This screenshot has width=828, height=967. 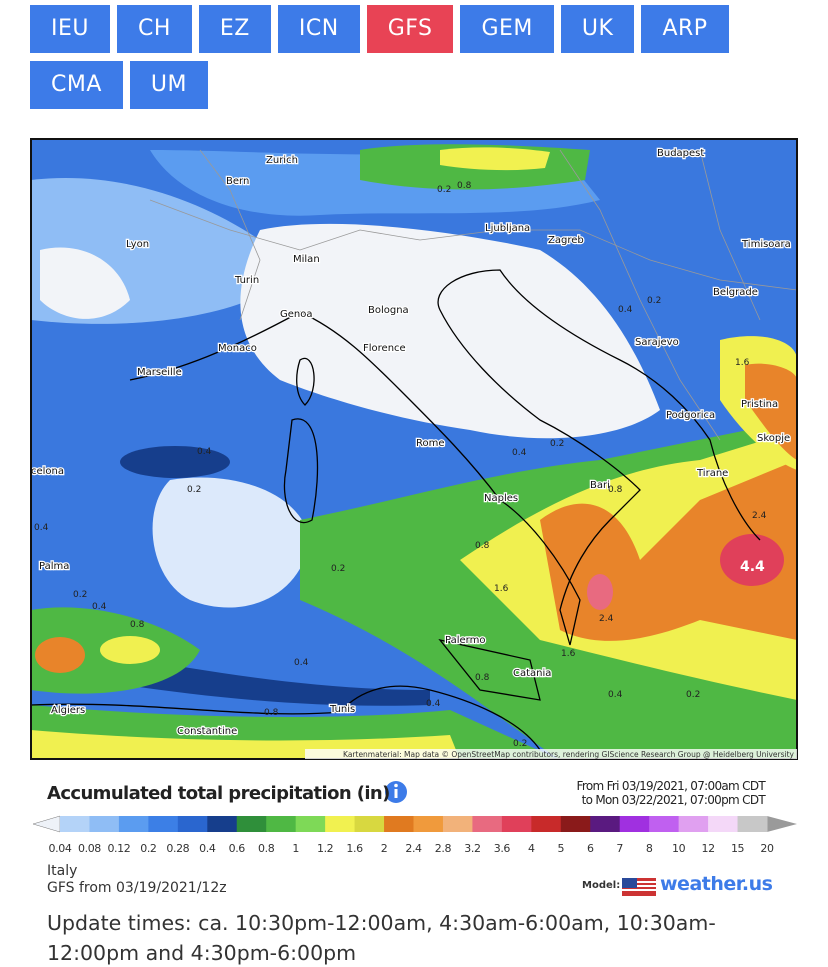 I want to click on model-label: Model:, so click(x=601, y=885).